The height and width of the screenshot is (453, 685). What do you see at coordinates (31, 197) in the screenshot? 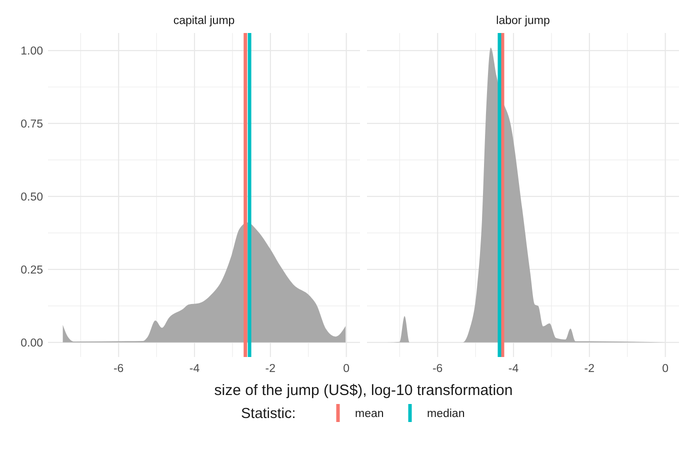
I see `y-tick-label: 0.50` at bounding box center [31, 197].